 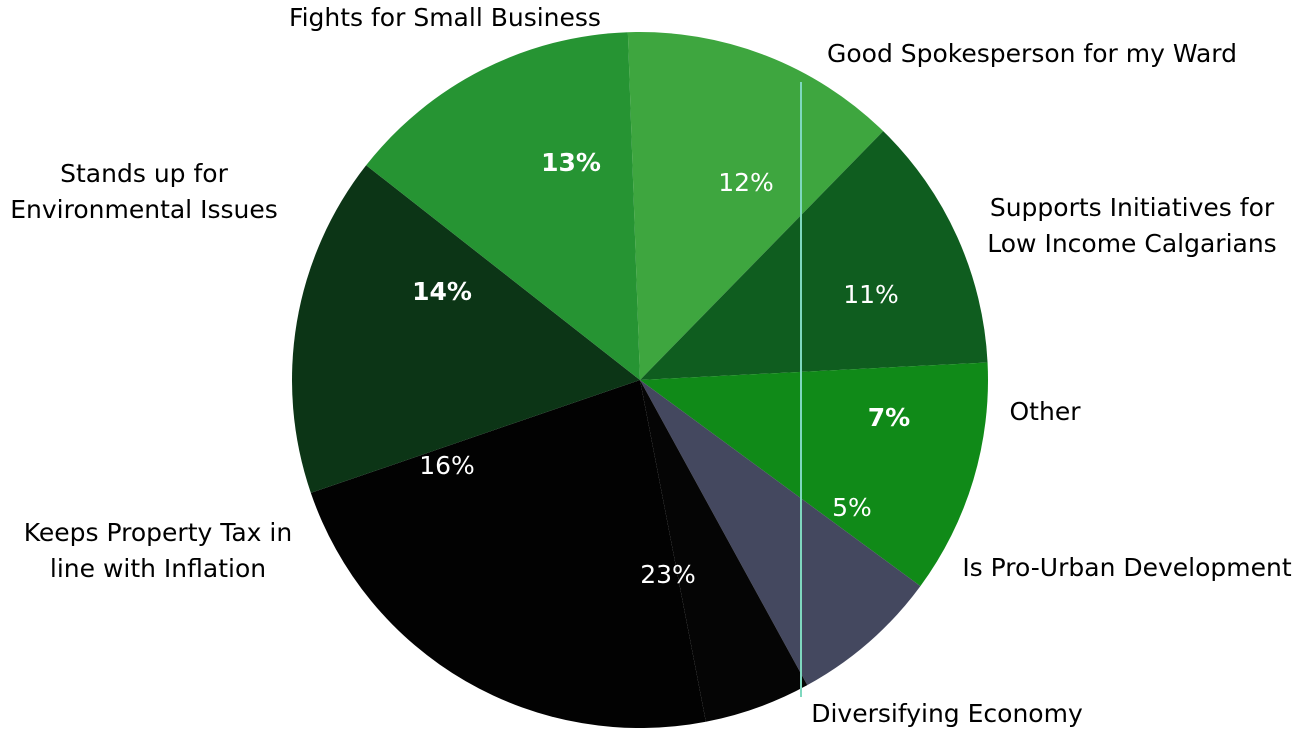 I want to click on pie-category-label-line: Stands up for, so click(x=144, y=173).